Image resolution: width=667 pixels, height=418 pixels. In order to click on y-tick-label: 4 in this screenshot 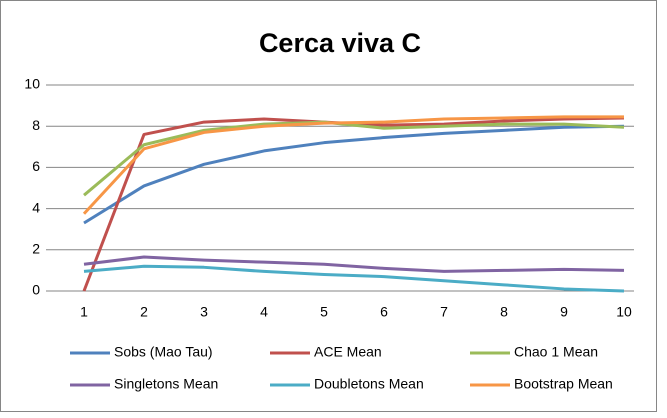, I will do `click(36, 207)`.